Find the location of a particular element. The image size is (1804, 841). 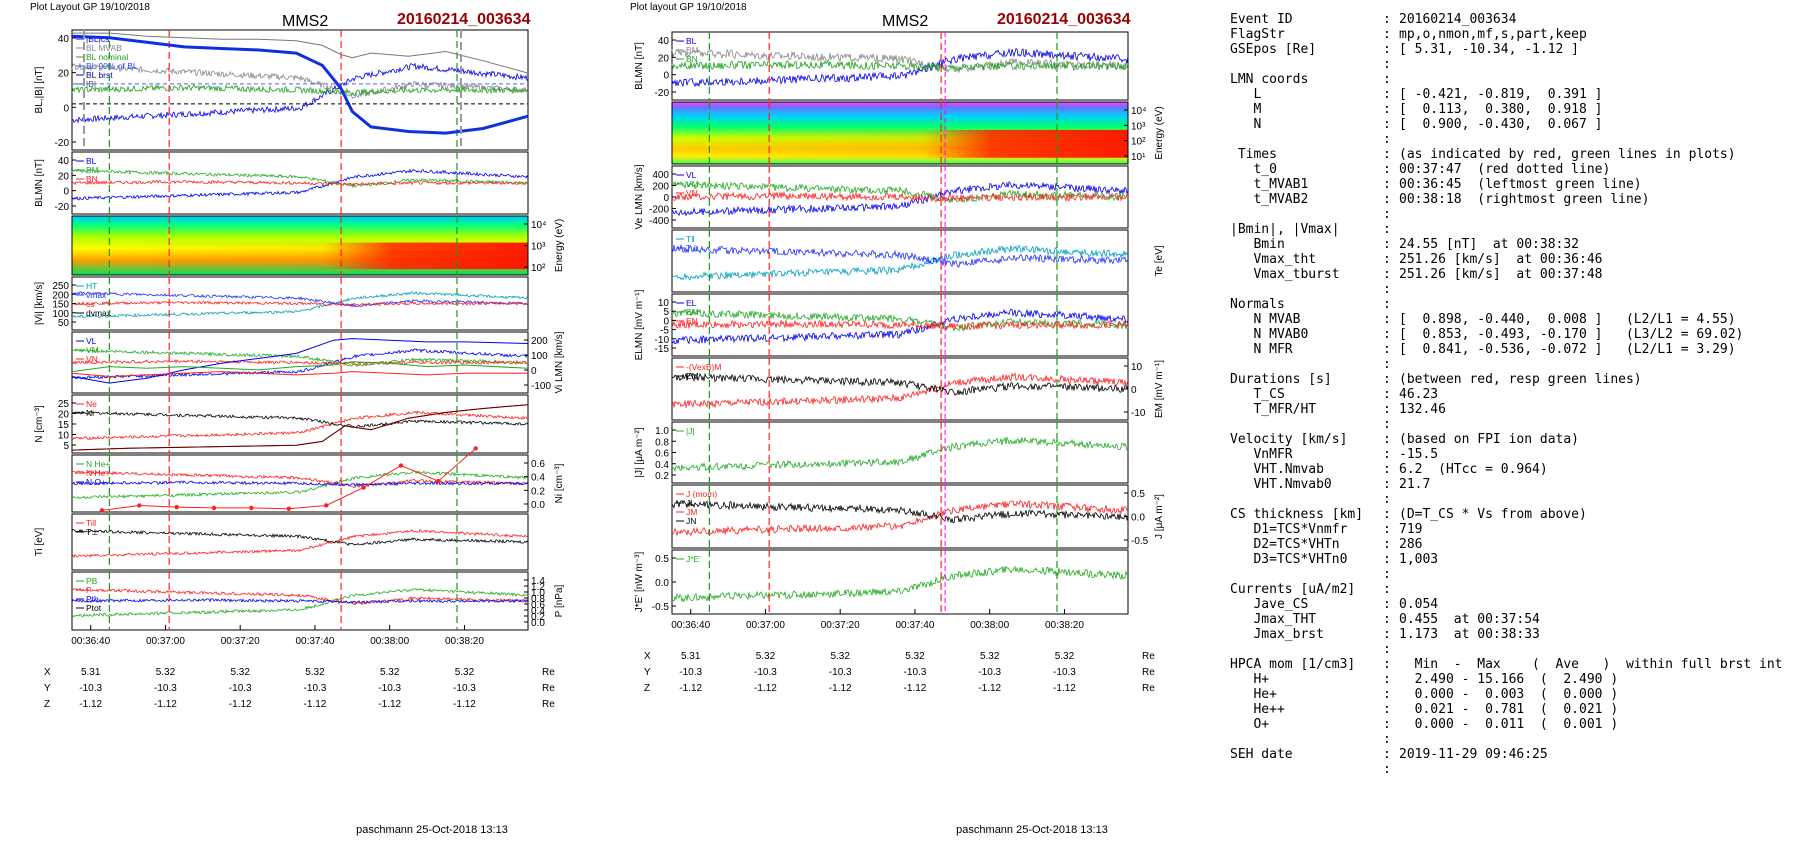

middle-time-tick-label: 00:37:20 is located at coordinates (840, 625).